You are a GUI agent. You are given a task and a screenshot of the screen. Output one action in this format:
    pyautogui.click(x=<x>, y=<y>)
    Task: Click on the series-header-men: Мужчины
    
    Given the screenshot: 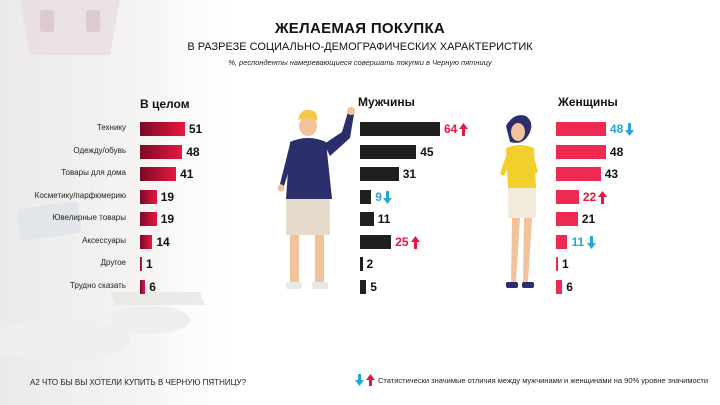 What is the action you would take?
    pyautogui.click(x=386, y=102)
    